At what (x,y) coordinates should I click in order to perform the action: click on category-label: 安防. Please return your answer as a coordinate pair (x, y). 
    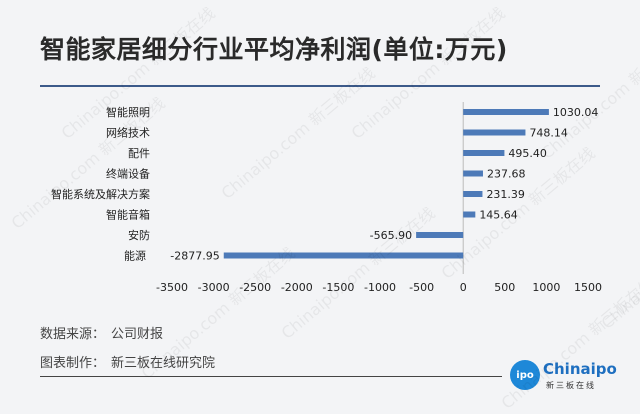
    Looking at the image, I should click on (139, 235).